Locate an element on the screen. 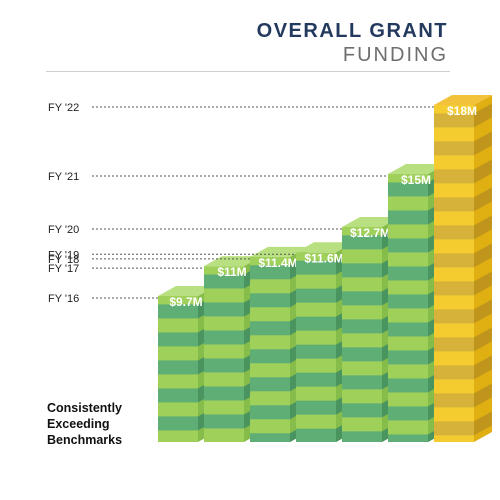 The width and height of the screenshot is (500, 500). title-divider is located at coordinates (248, 71).